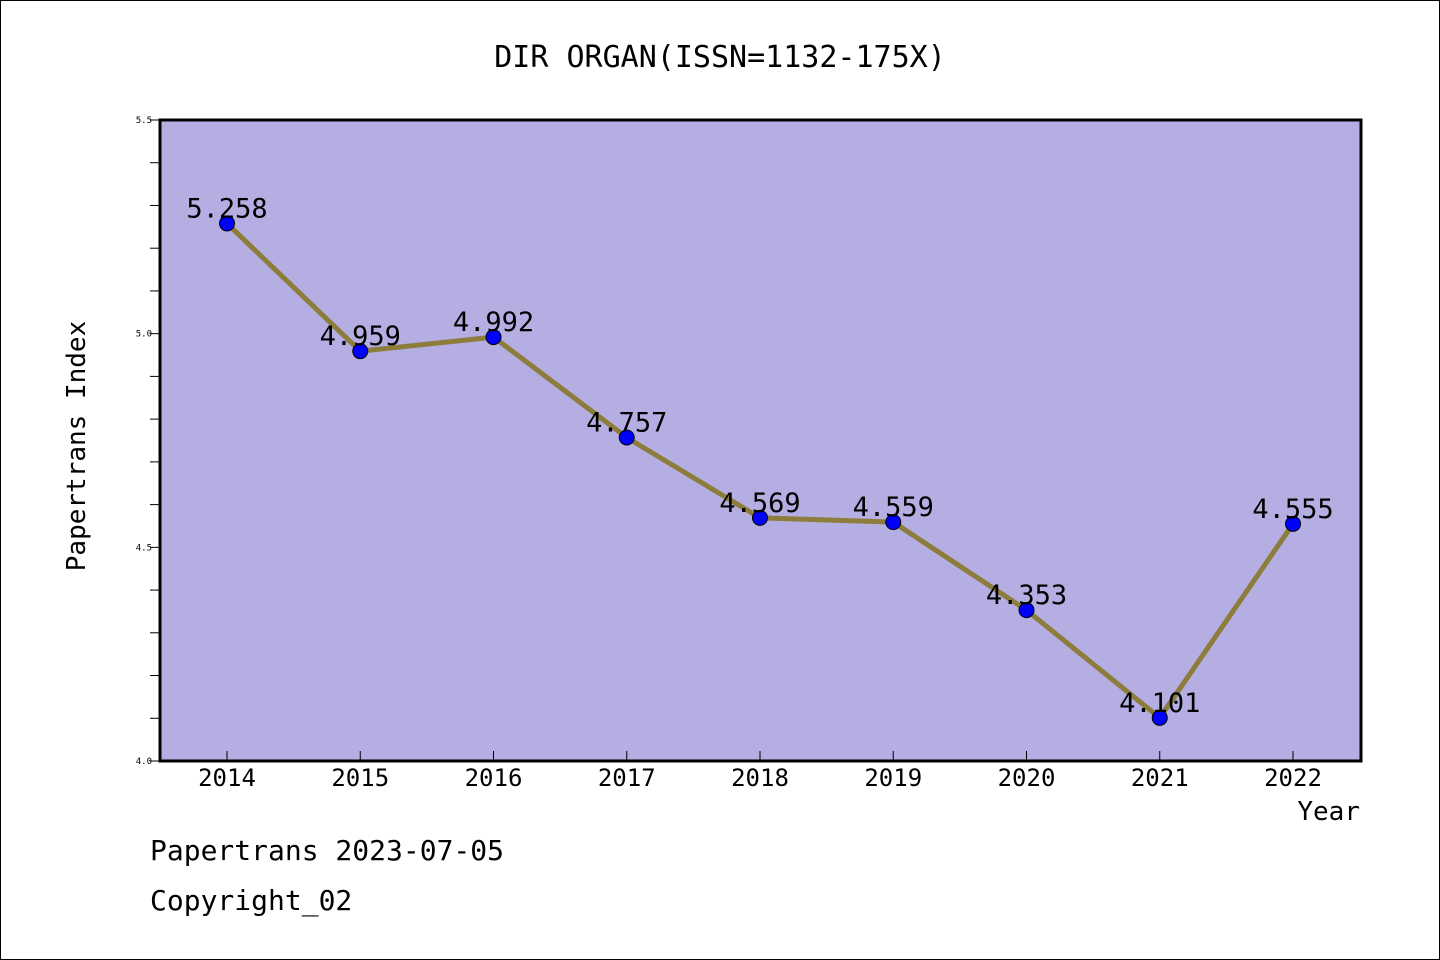 This screenshot has width=1440, height=960. Describe the element at coordinates (1160, 778) in the screenshot. I see `x-tick-label: 2021` at that location.